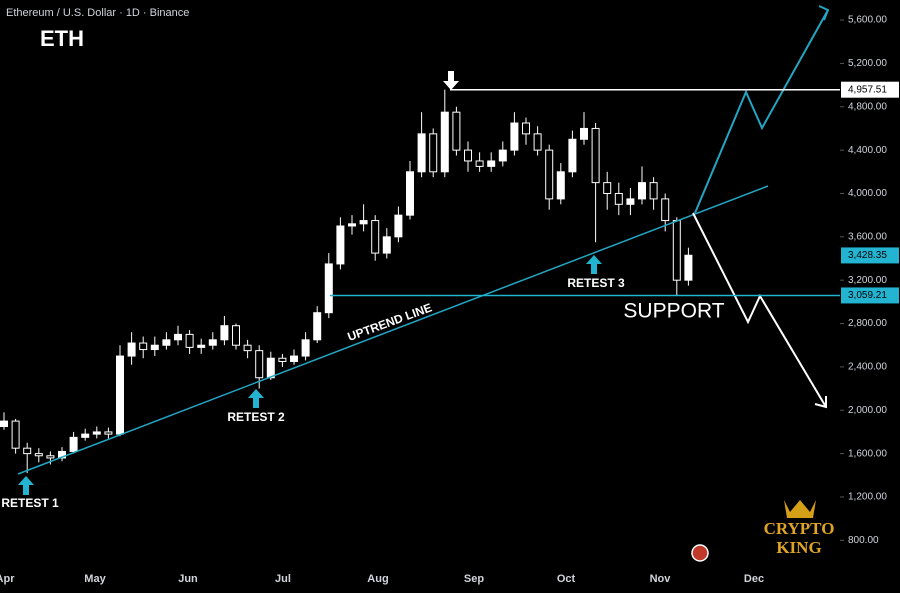 This screenshot has height=593, width=900. I want to click on x-tick-label: Jul, so click(283, 579).